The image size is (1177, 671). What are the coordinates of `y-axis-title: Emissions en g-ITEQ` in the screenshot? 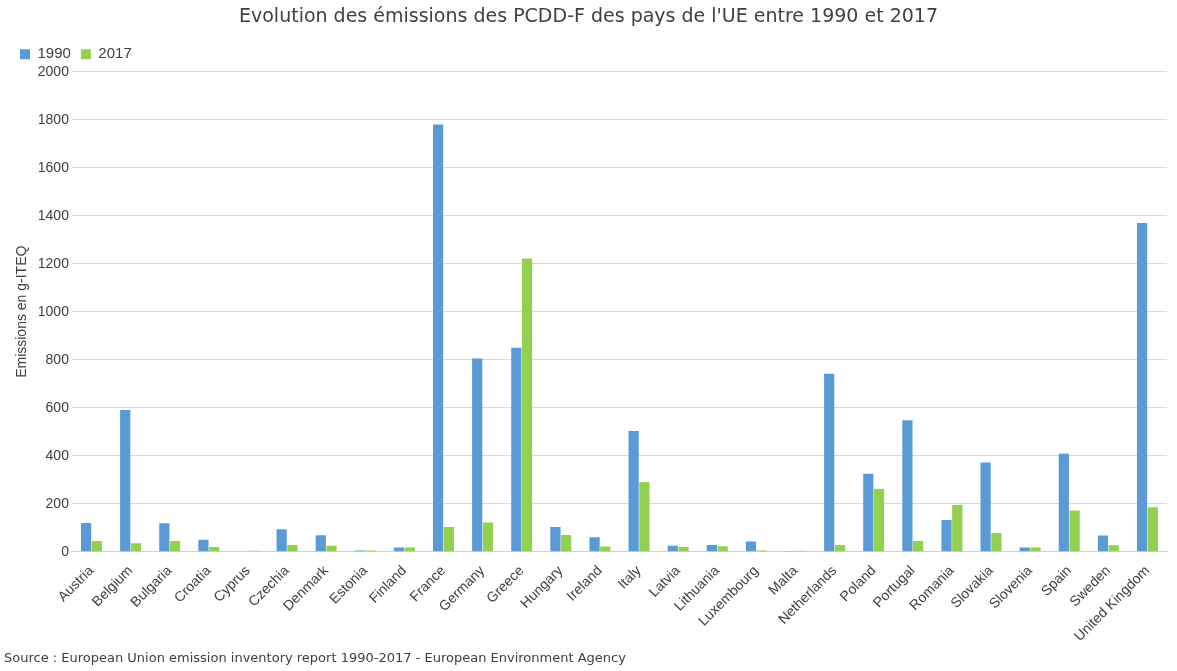 It's located at (21, 311).